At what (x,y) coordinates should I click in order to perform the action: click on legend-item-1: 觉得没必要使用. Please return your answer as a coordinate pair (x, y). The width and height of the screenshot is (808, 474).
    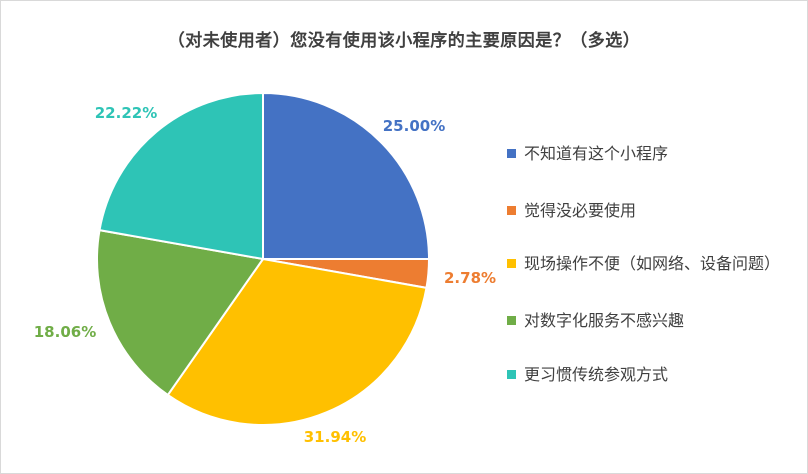
    Looking at the image, I should click on (657, 211).